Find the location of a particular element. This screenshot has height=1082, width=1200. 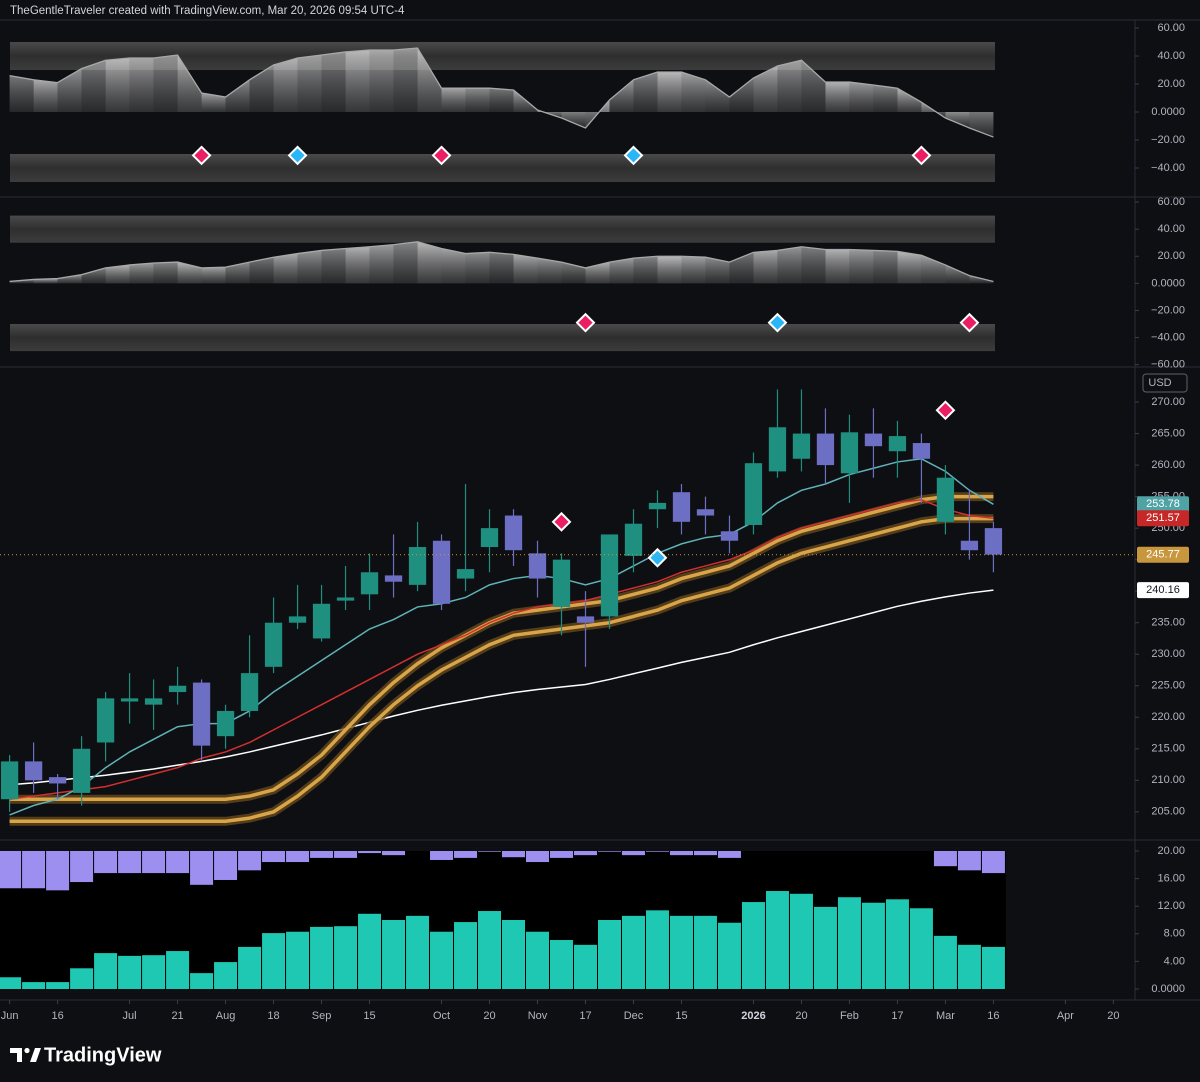

y-tick-label: 235.00 is located at coordinates (1168, 623).